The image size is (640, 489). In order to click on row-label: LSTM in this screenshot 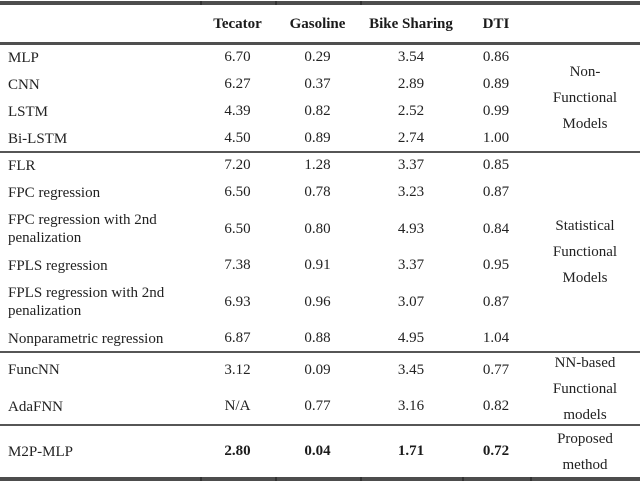, I will do `click(28, 111)`.